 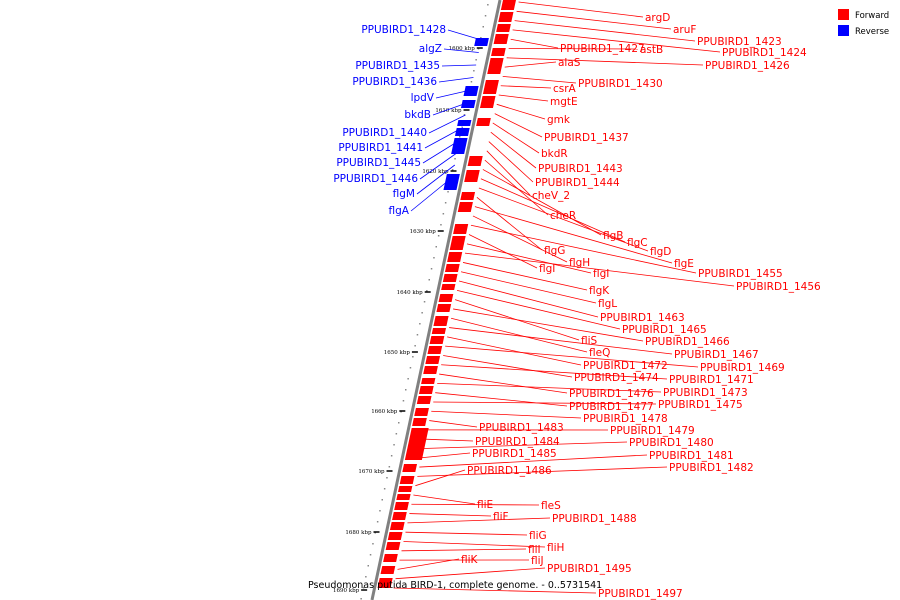 I want to click on forward-gene-label: flgB, so click(x=613, y=236).